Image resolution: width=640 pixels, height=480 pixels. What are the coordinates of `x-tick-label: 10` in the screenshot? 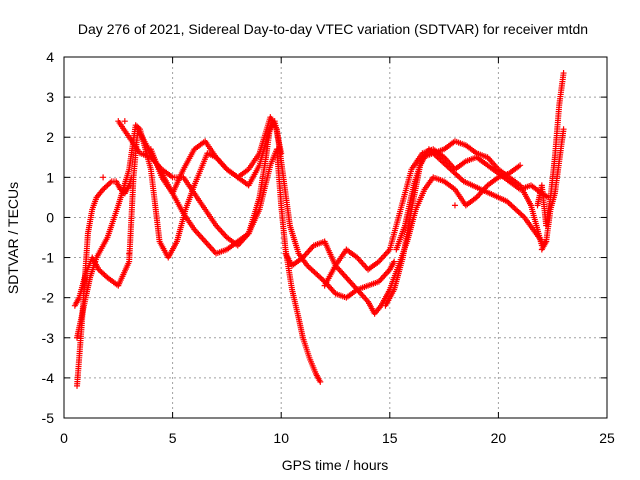 It's located at (281, 438).